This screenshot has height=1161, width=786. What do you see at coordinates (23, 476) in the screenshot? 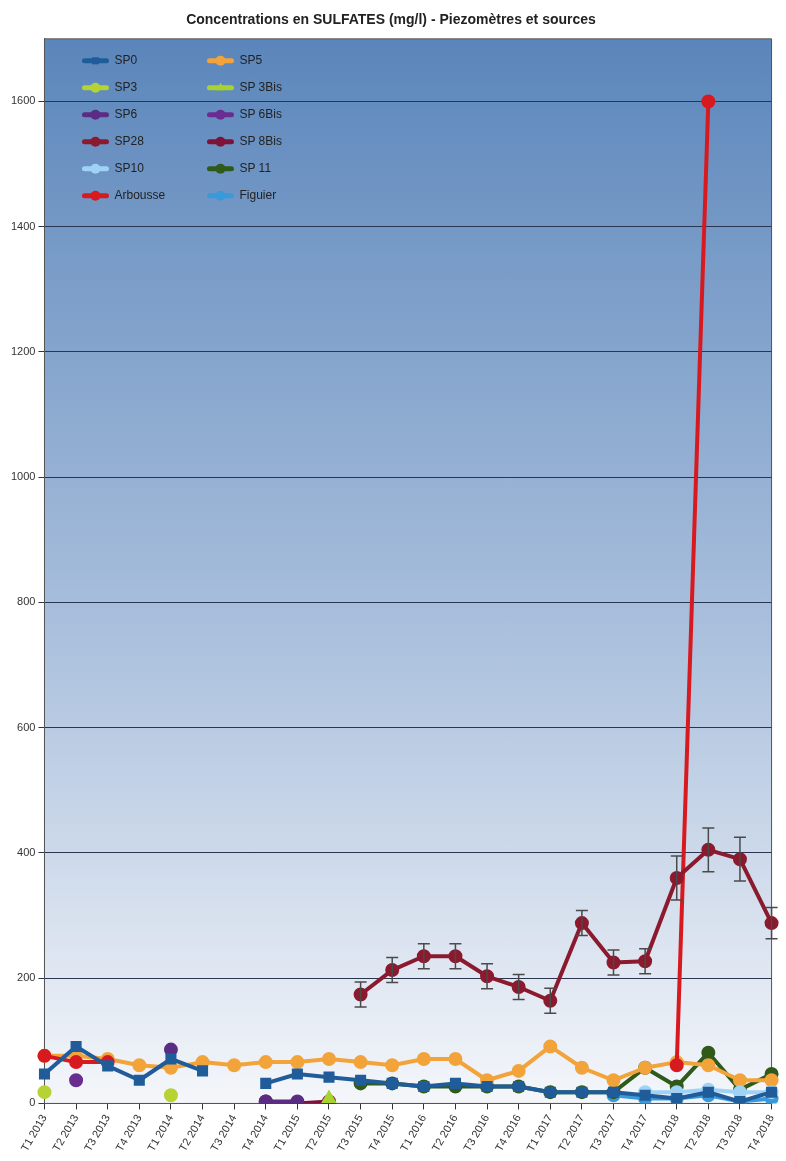
I see `y-tick-label: 1000` at bounding box center [23, 476].